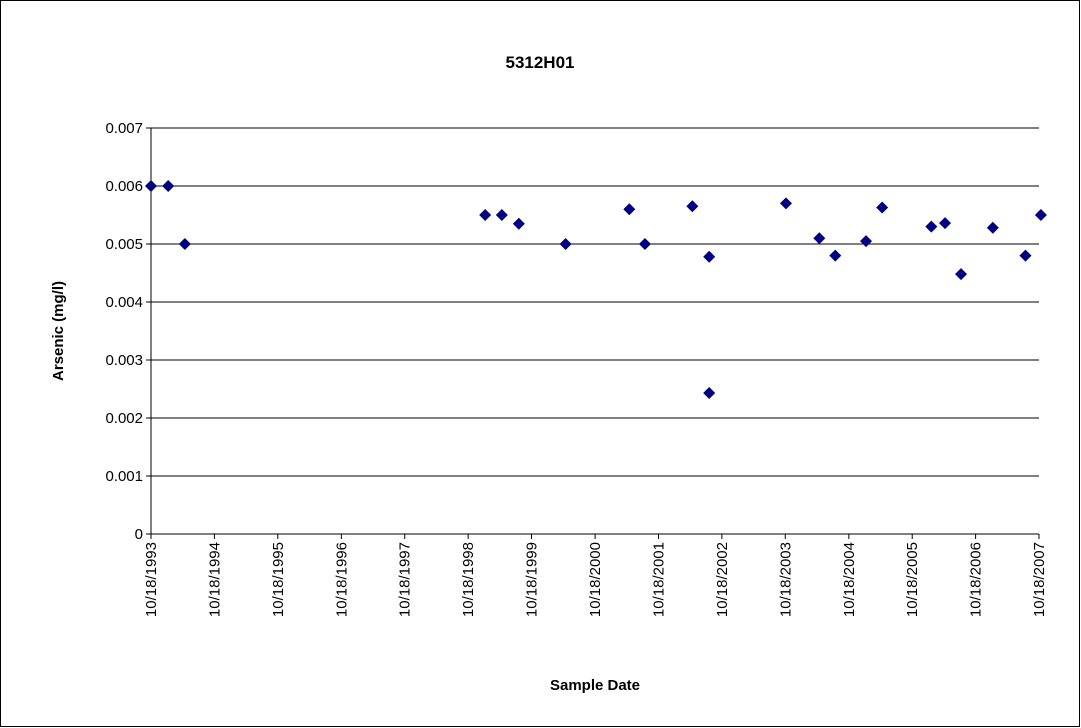 This screenshot has height=728, width=1081. What do you see at coordinates (139, 534) in the screenshot?
I see `y-tick-label: 0` at bounding box center [139, 534].